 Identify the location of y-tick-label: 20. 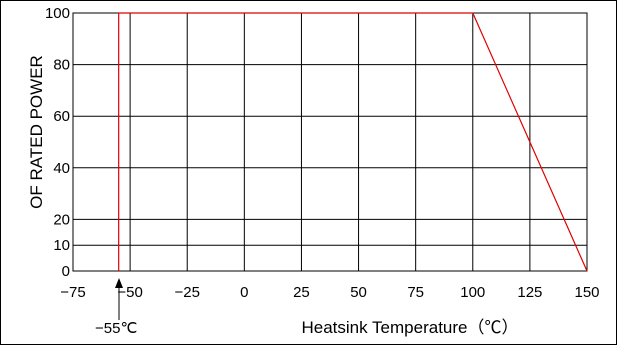
(61, 219).